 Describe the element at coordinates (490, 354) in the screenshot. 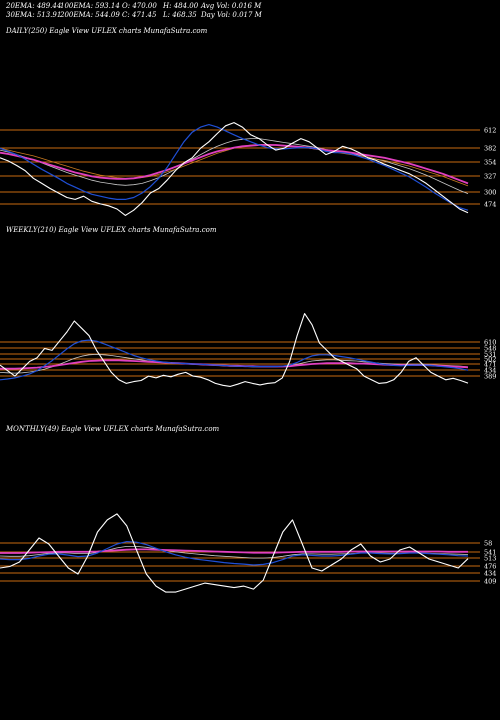

I see `weekly-level-label: 531` at that location.